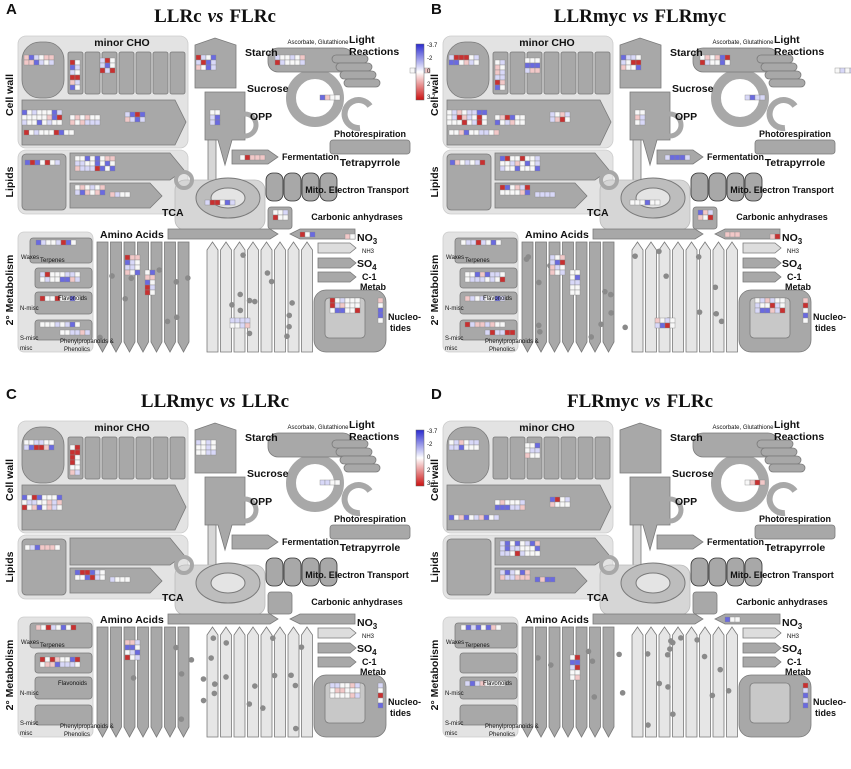 The width and height of the screenshot is (851, 769). Describe the element at coordinates (640, 16) in the screenshot. I see `panel-title: LLRmyc vs FLRmyc` at that location.